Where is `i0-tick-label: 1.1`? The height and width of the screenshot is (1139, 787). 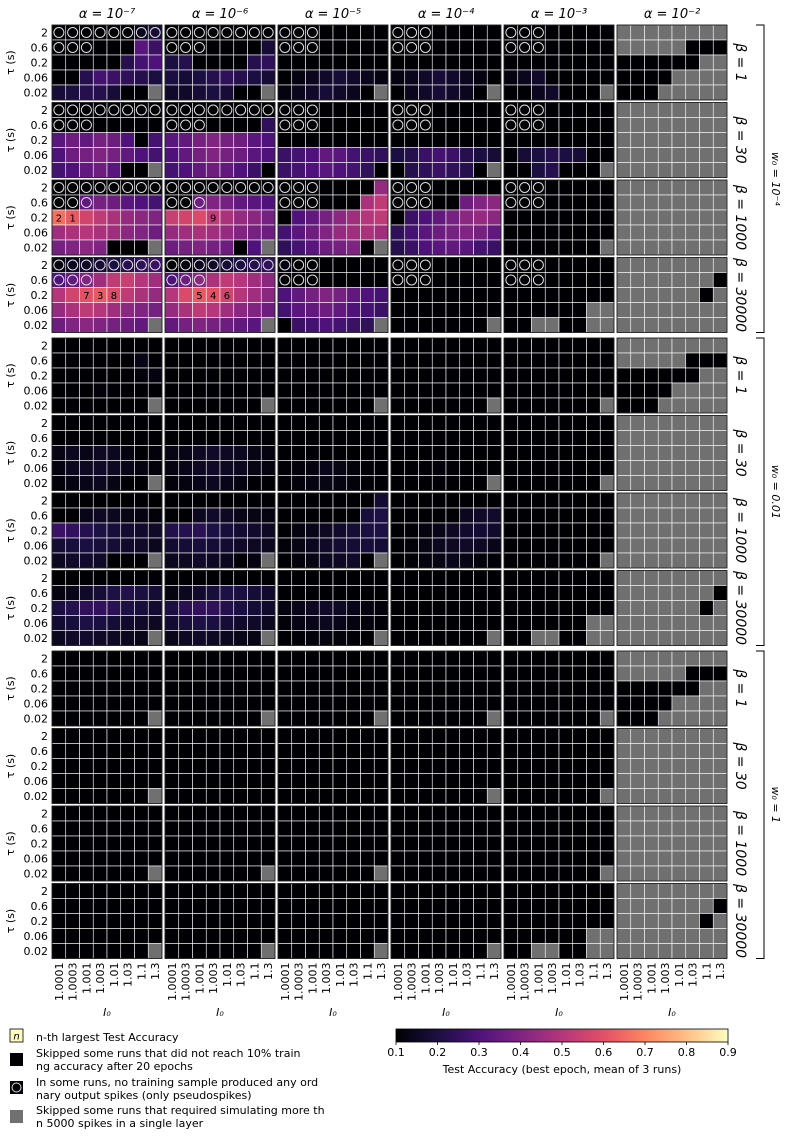
i0-tick-label: 1.1 is located at coordinates (141, 972).